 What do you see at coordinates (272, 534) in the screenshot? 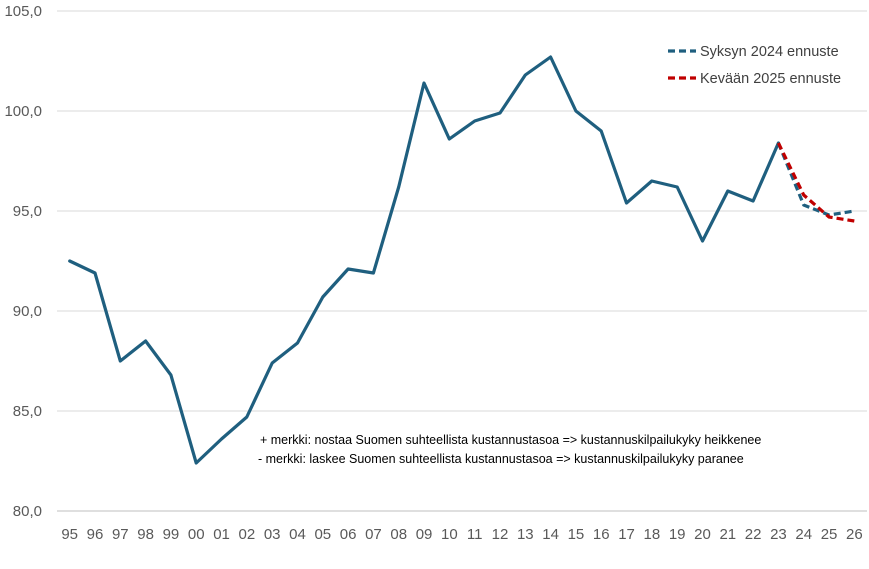
I see `x-tick-label: 03` at bounding box center [272, 534].